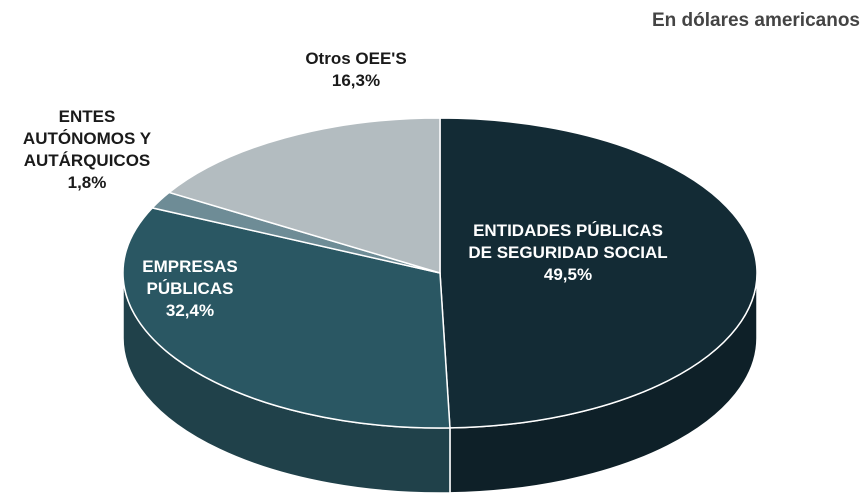 The height and width of the screenshot is (499, 866). Describe the element at coordinates (356, 58) in the screenshot. I see `category-label: Otros OEE'S` at that location.